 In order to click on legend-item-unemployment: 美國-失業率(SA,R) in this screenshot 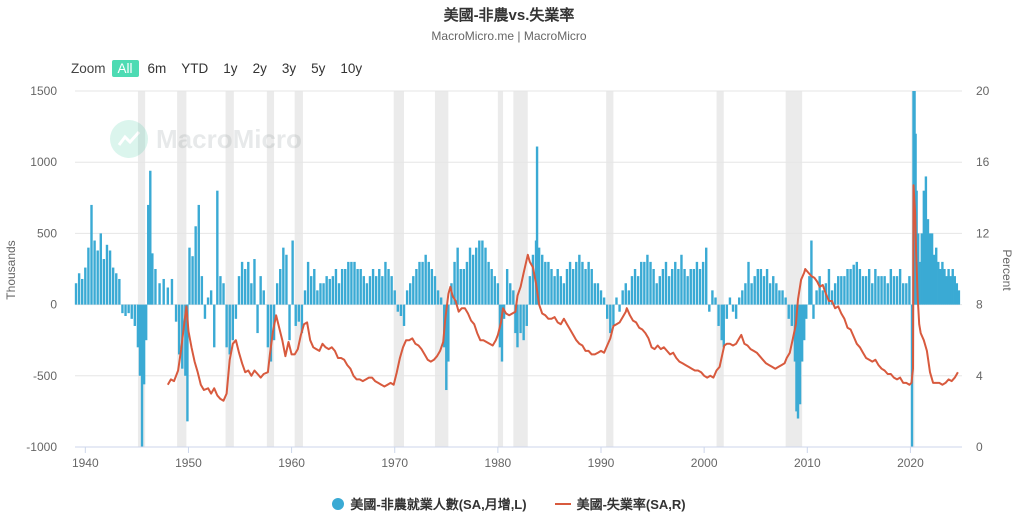, I will do `click(620, 503)`.